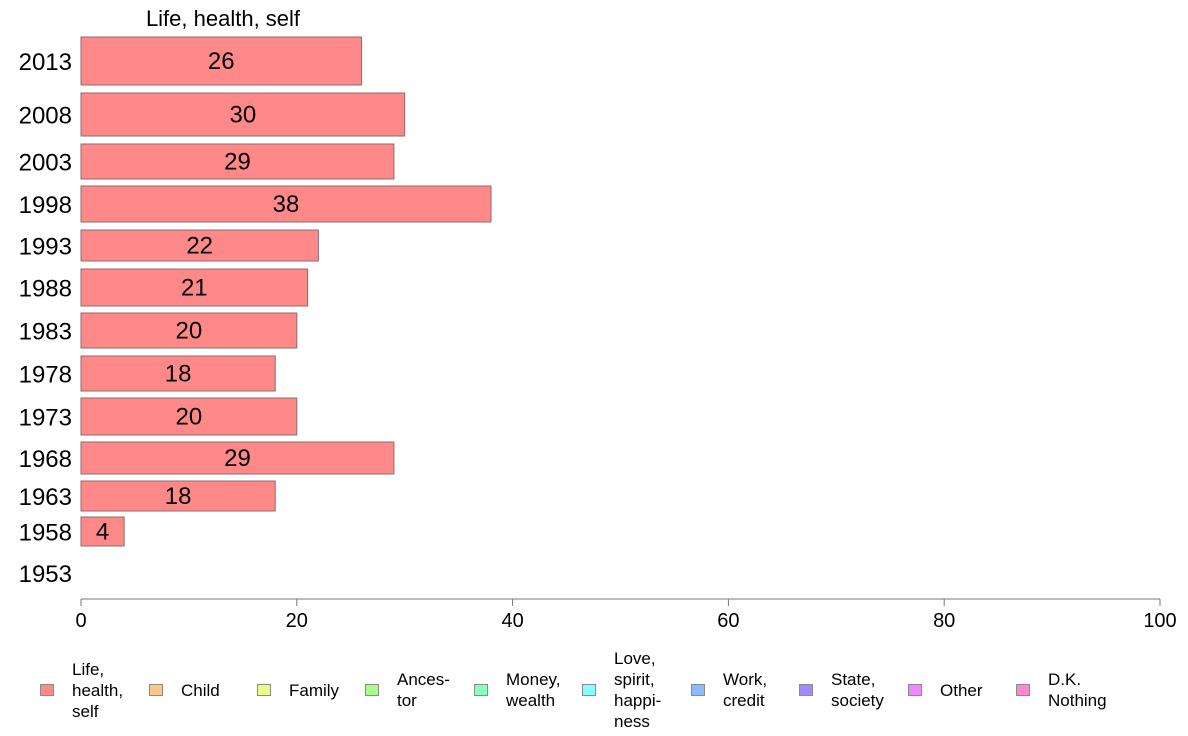  I want to click on year-label: 2003, so click(45, 163).